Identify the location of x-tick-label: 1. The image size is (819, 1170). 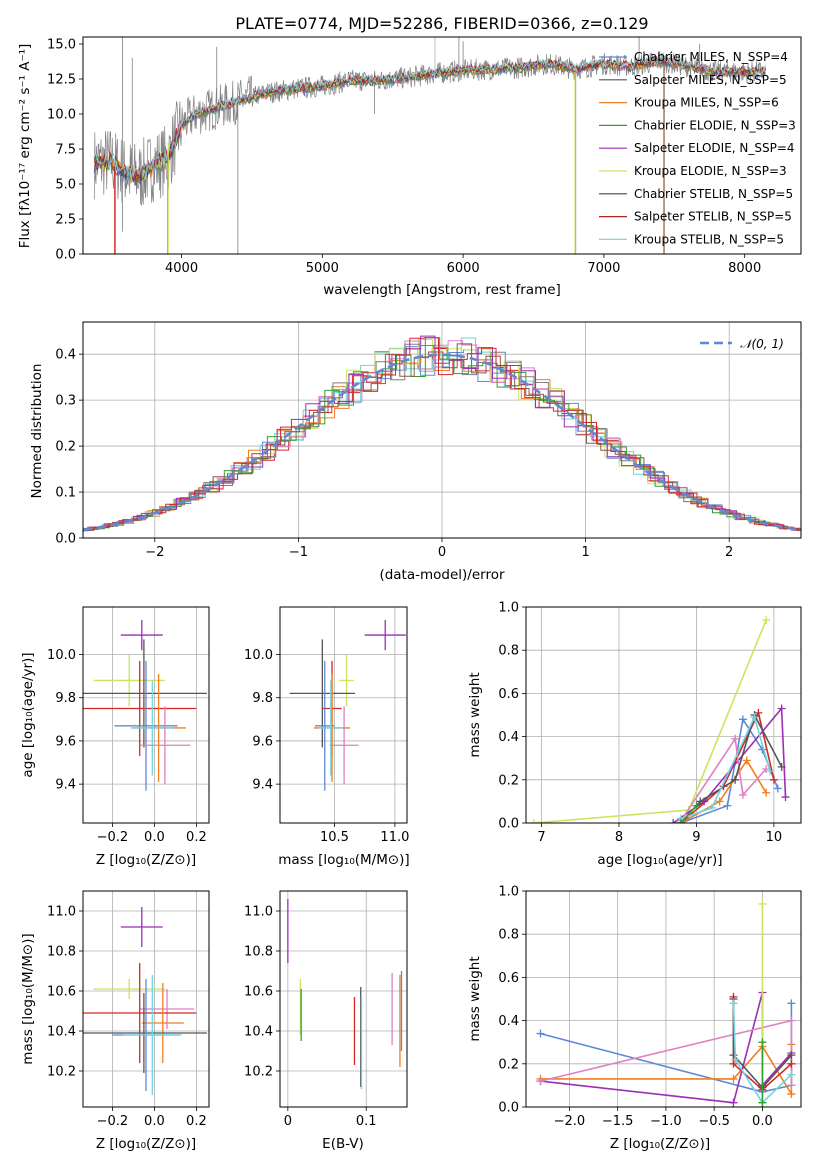
(585, 552).